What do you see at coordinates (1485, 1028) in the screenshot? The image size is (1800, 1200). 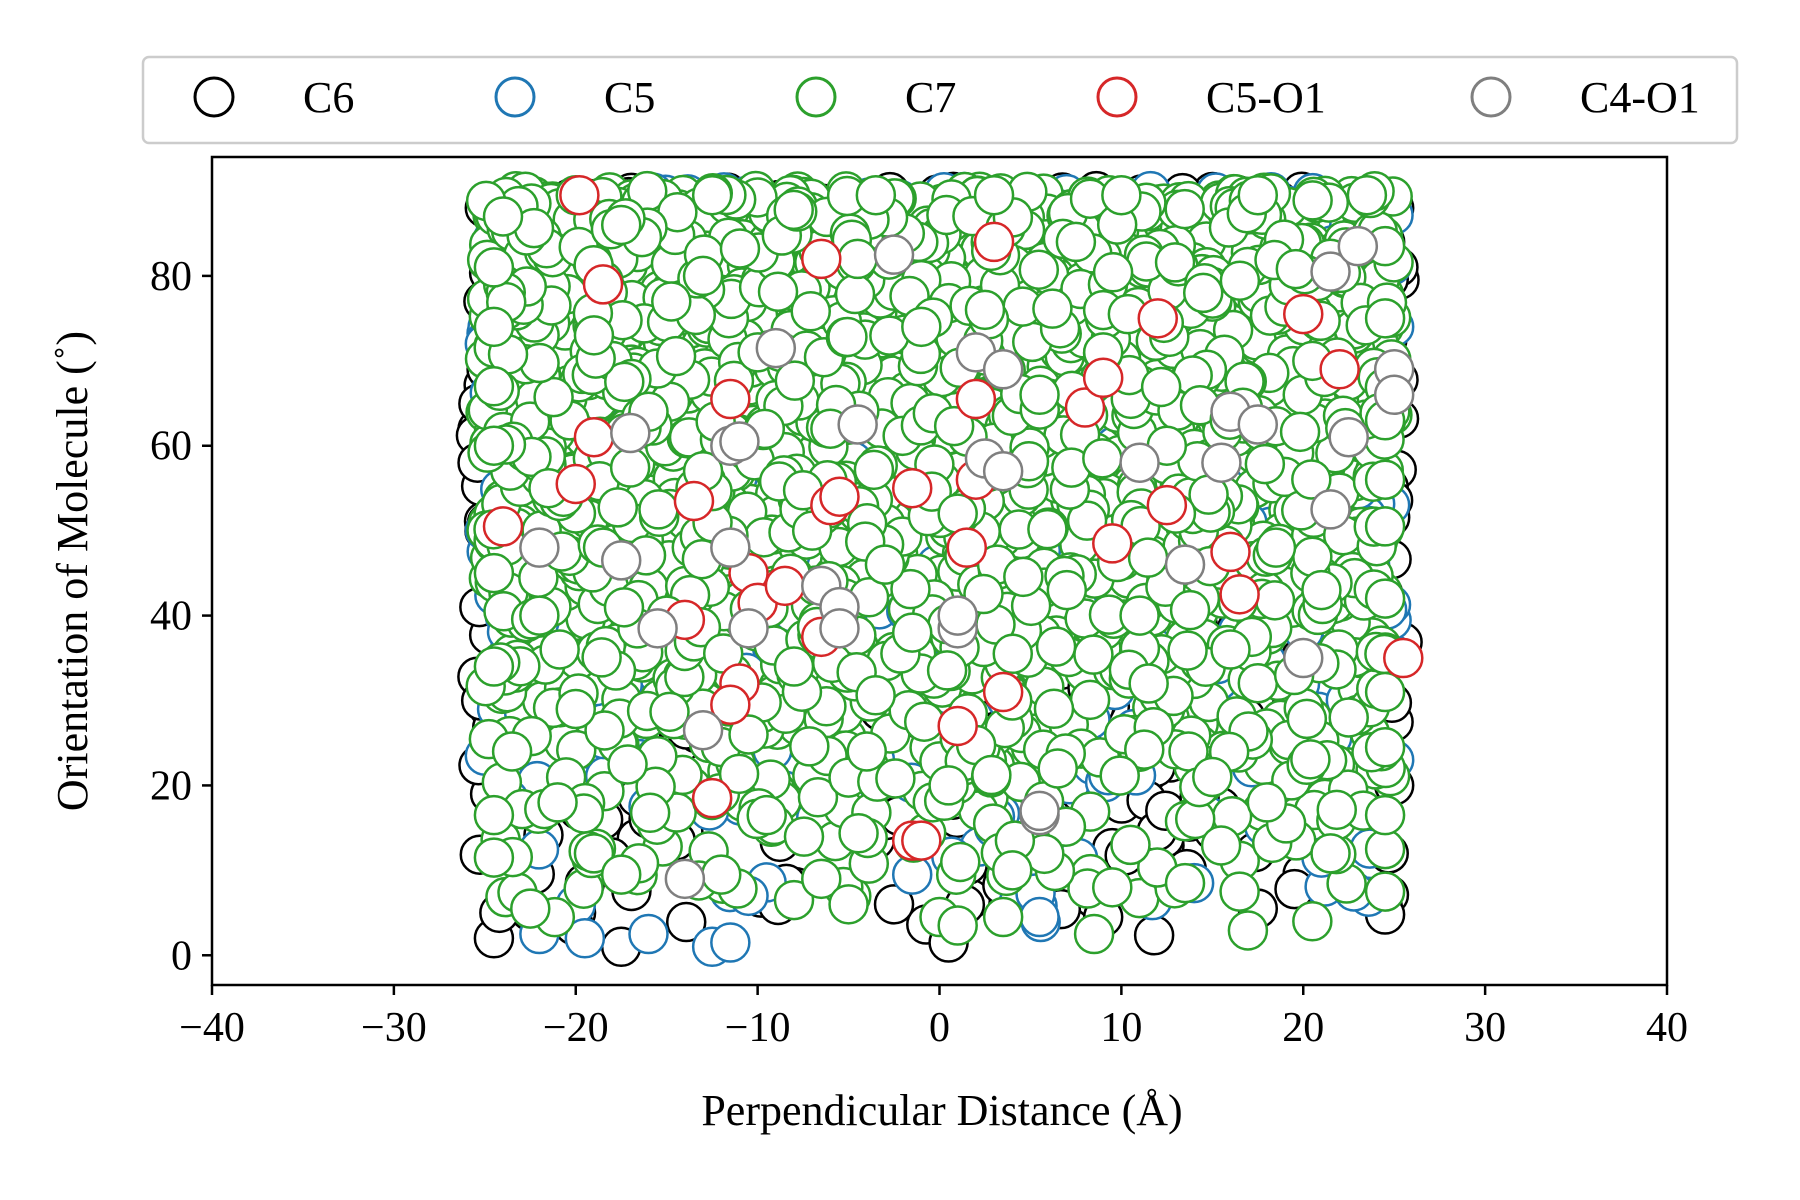 I see `x-tick-label: 30` at bounding box center [1485, 1028].